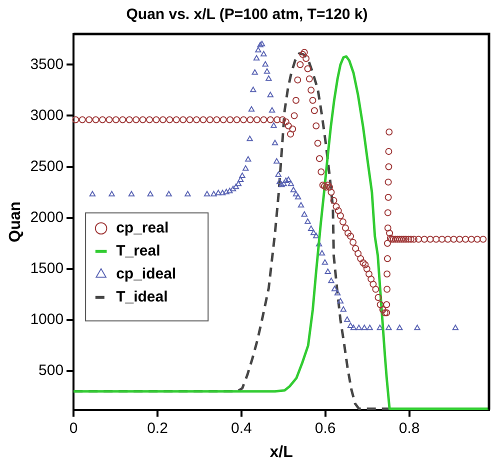 The height and width of the screenshot is (464, 494). Describe the element at coordinates (146, 274) in the screenshot. I see `legend-label: cp_ideal` at that location.